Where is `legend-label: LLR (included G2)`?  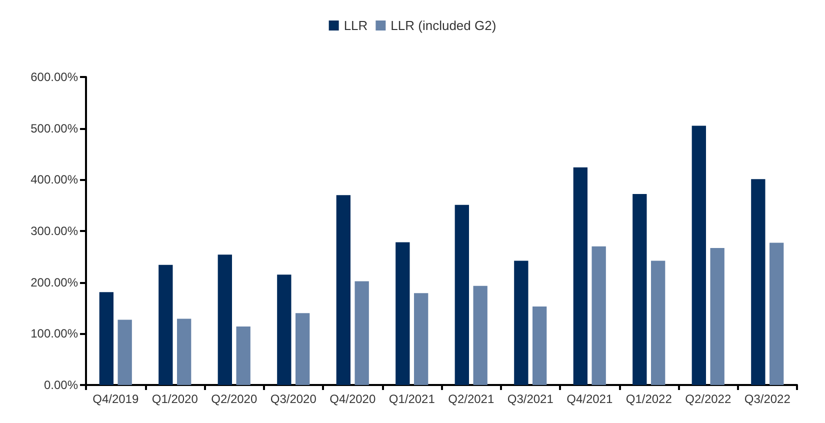
legend-label: LLR (included G2) is located at coordinates (443, 25).